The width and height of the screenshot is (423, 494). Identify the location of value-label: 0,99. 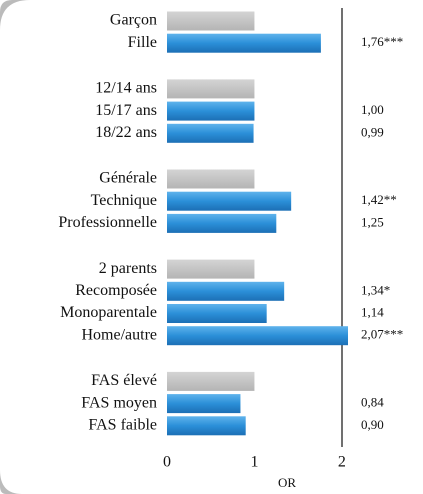
(372, 131).